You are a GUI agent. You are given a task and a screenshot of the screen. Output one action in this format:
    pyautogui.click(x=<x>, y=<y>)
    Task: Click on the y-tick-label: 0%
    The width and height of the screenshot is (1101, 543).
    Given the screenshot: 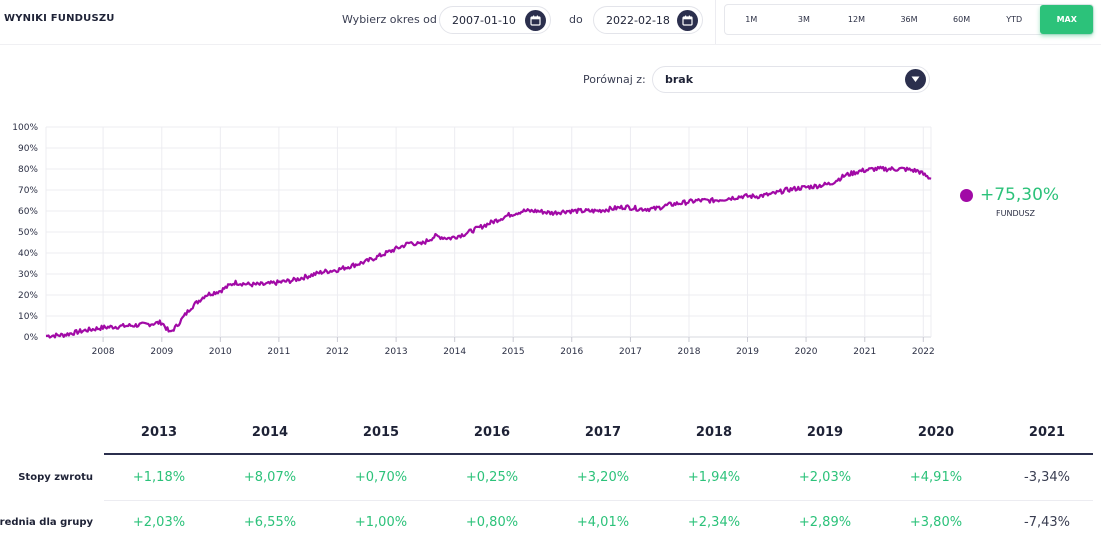 What is the action you would take?
    pyautogui.click(x=31, y=338)
    